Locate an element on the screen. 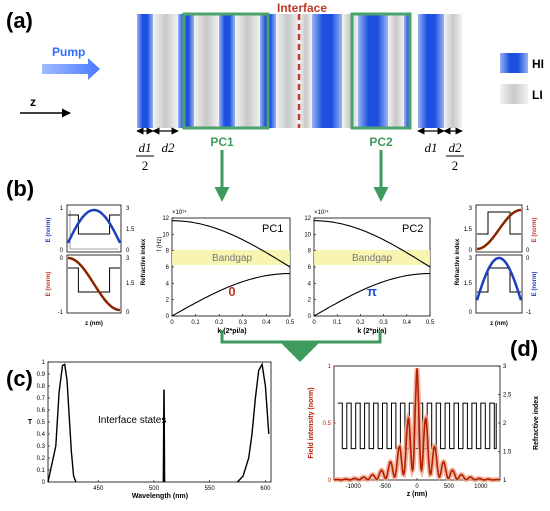 The height and width of the screenshot is (511, 550). chart-c-ytick-6: 0.6 is located at coordinates (41, 411).